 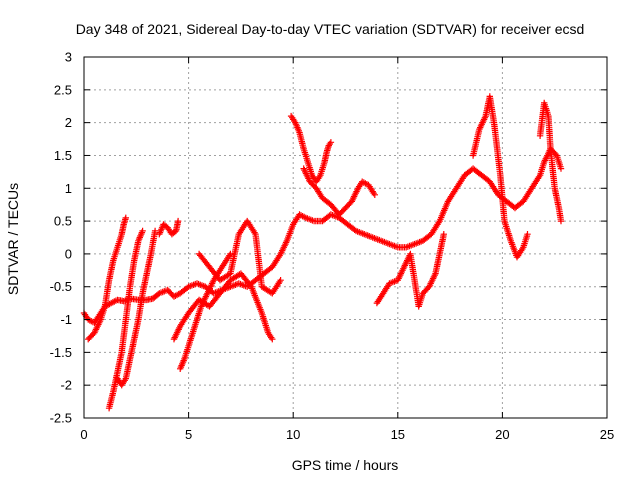 What do you see at coordinates (345, 465) in the screenshot?
I see `x-axis-label: GPS time / hours` at bounding box center [345, 465].